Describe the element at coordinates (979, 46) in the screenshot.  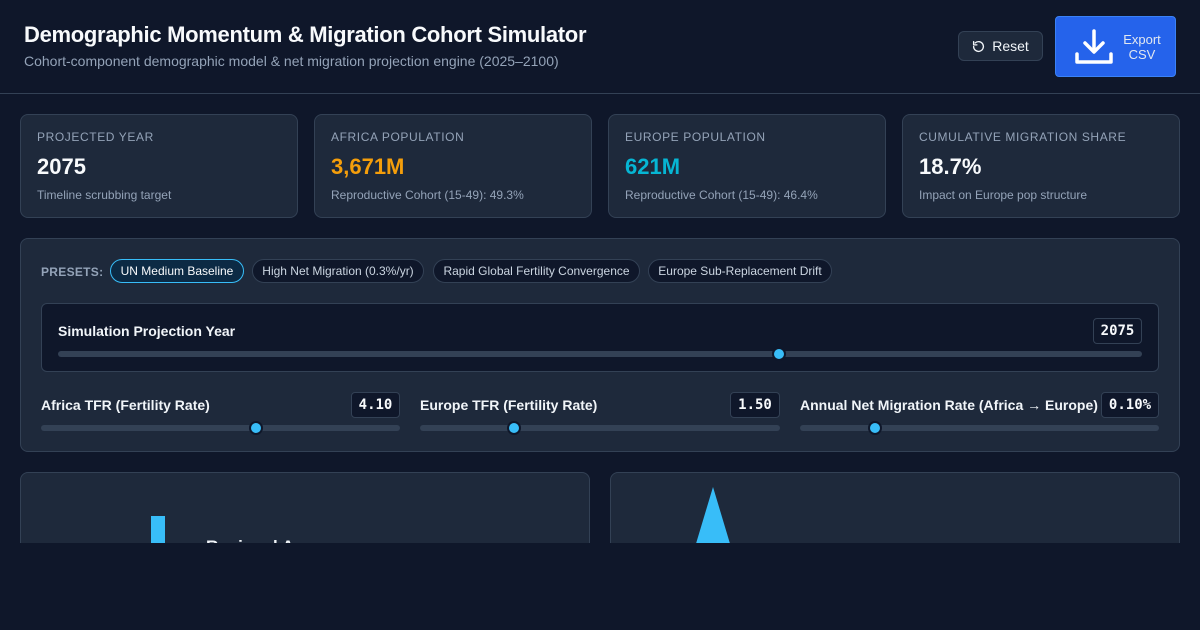
I see `reset-icon` at that location.